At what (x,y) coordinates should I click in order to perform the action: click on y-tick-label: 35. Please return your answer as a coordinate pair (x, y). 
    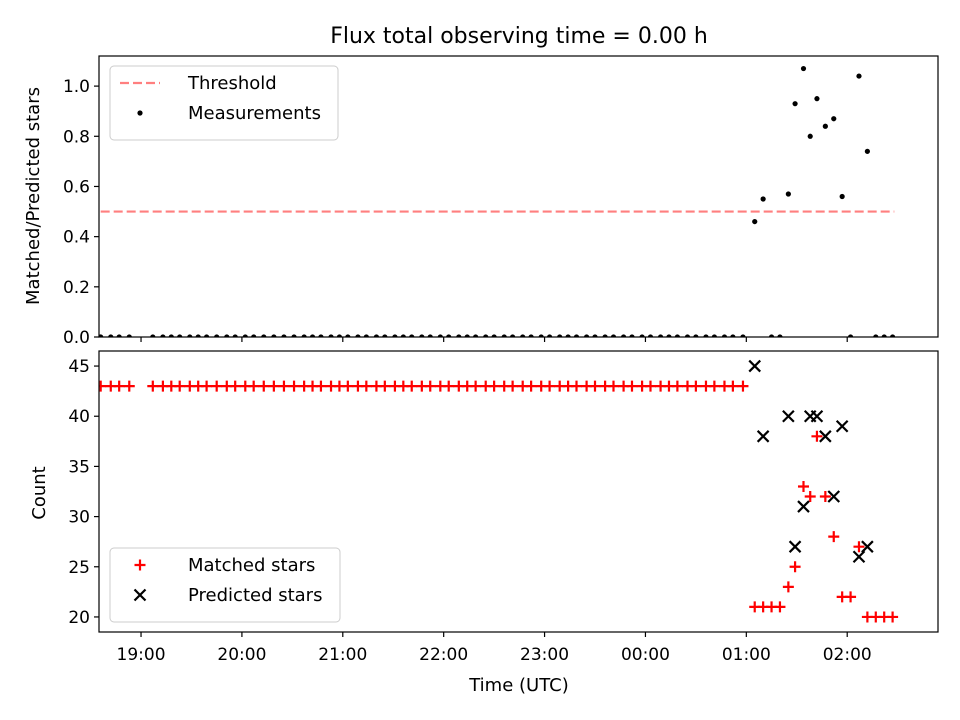
    Looking at the image, I should click on (79, 467).